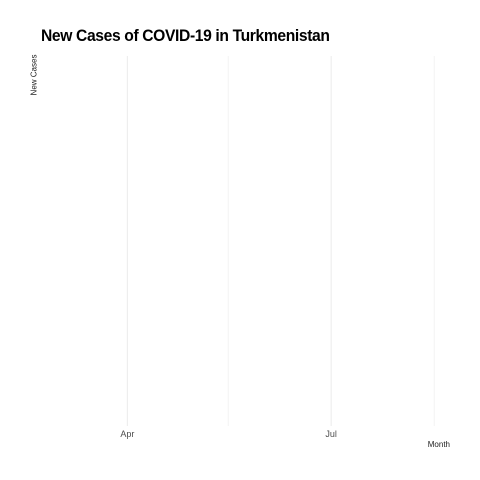 The width and height of the screenshot is (480, 480). I want to click on chart-title: New Cases of COVID-19 in Turkmenistan, so click(185, 35).